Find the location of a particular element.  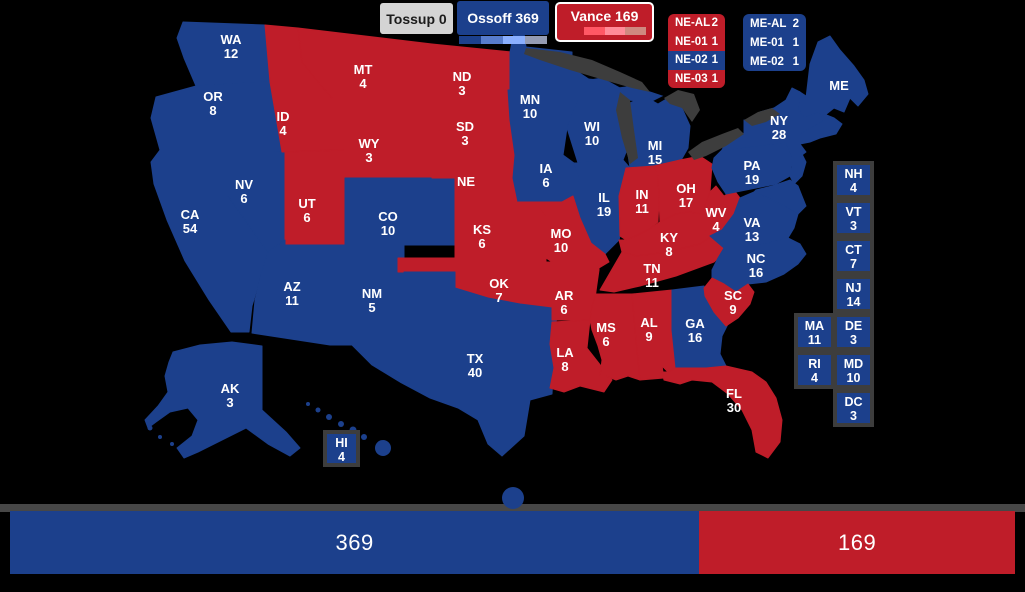

state-tx is located at coordinates (455, 364).